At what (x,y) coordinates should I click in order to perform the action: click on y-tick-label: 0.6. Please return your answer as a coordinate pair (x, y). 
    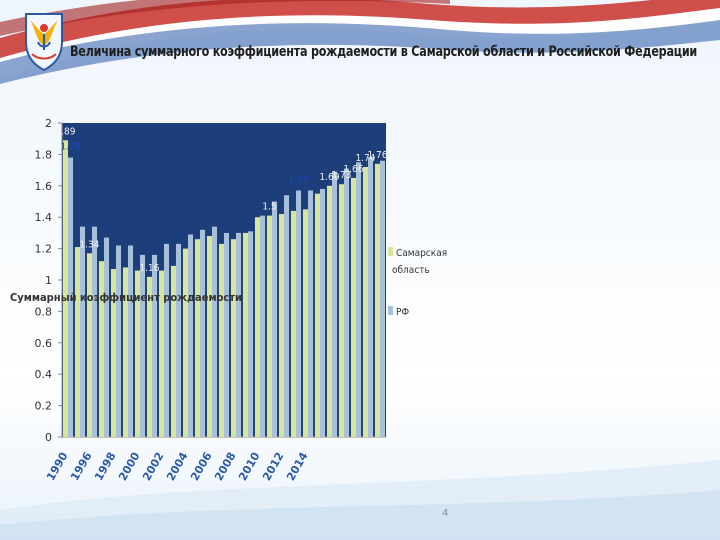
    Looking at the image, I should click on (44, 343).